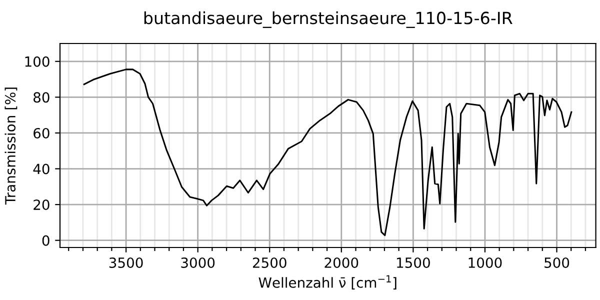 This screenshot has width=600, height=300. I want to click on x-tick-label: 3000, so click(198, 262).